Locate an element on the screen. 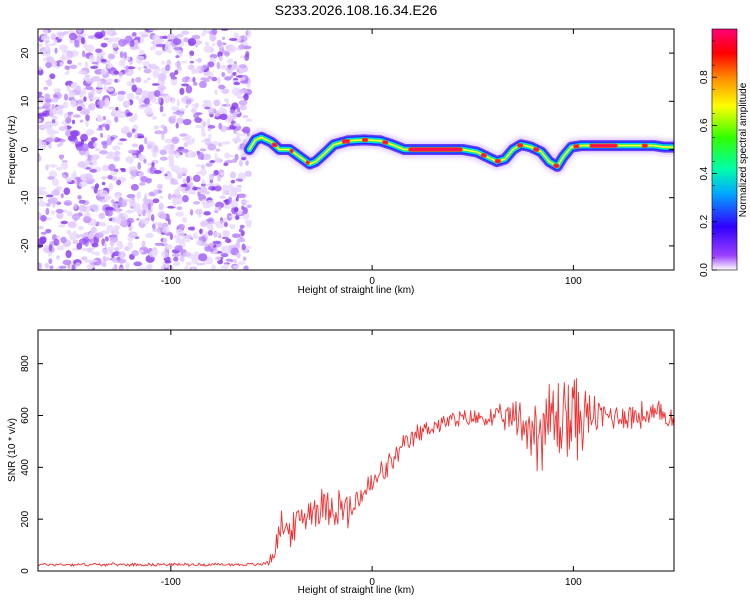  ridge-peak-core is located at coordinates (520, 145).